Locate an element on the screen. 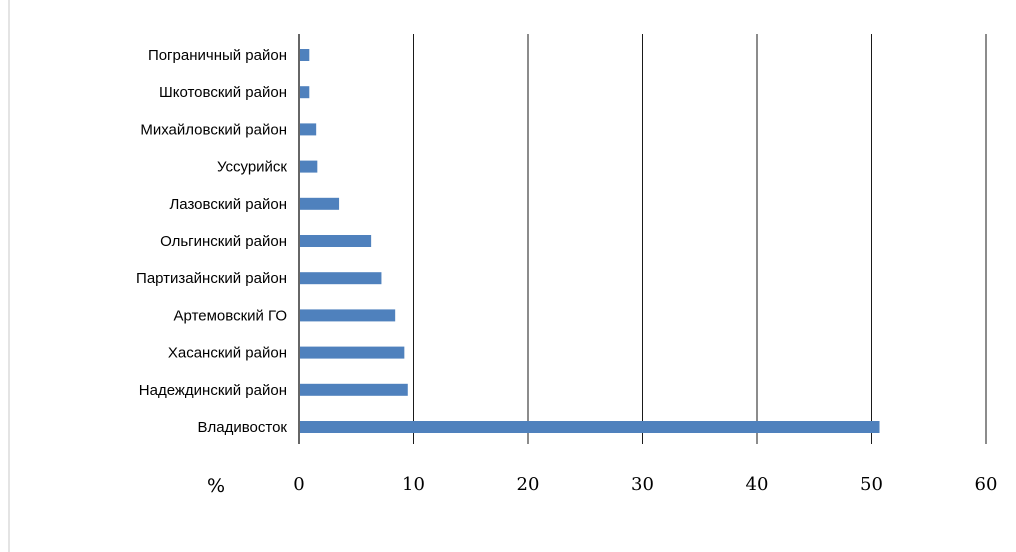 The width and height of the screenshot is (1016, 552). category-label: Лазовский район is located at coordinates (228, 204).